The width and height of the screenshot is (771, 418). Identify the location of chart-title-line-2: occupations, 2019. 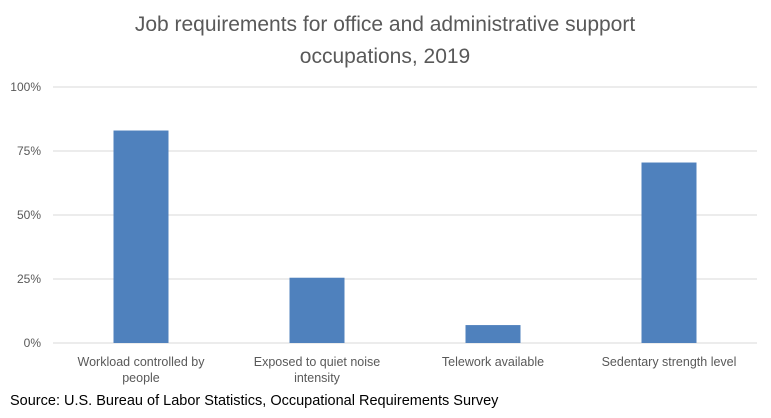
(385, 56).